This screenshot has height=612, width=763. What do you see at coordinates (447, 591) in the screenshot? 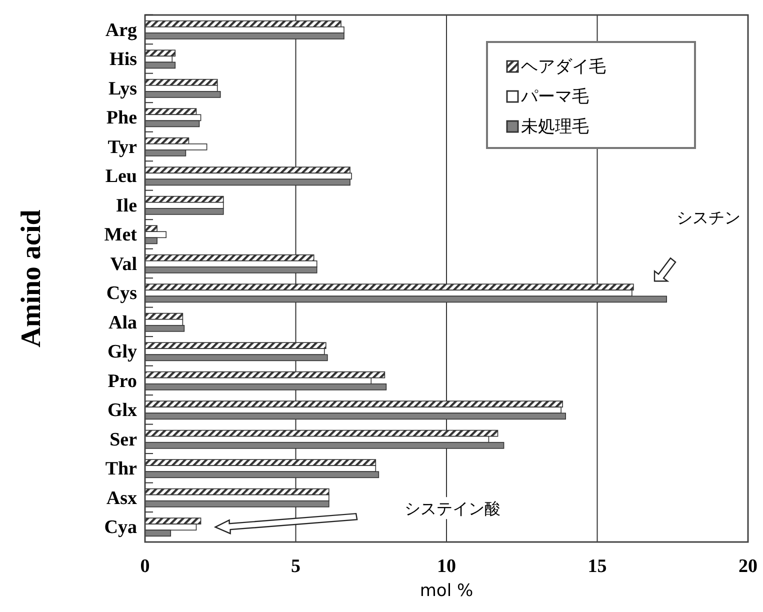
I see `x-axis-title: mol %` at bounding box center [447, 591].